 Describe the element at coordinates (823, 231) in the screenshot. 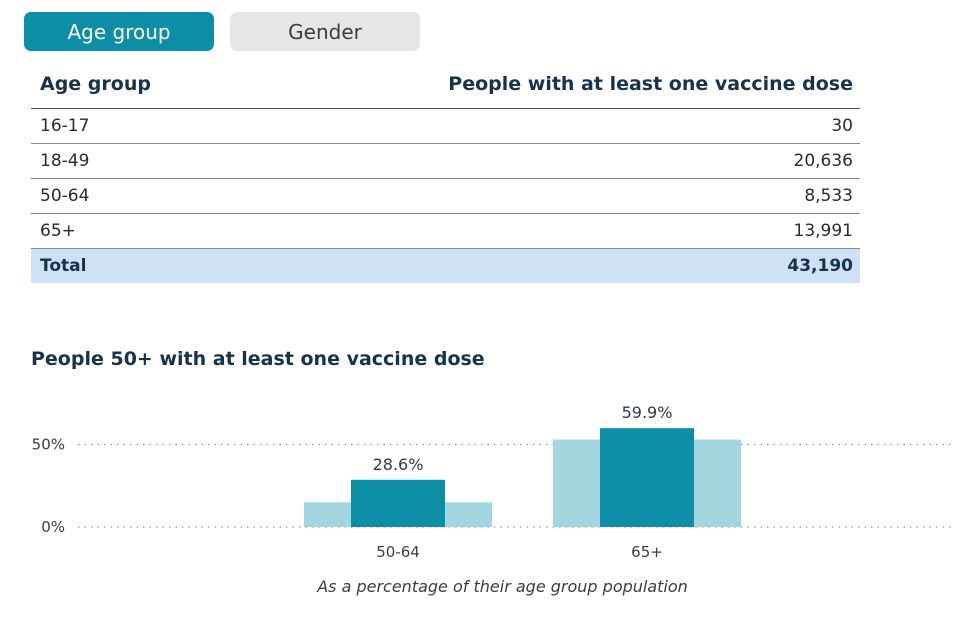

I see `row-value: 13,991` at that location.